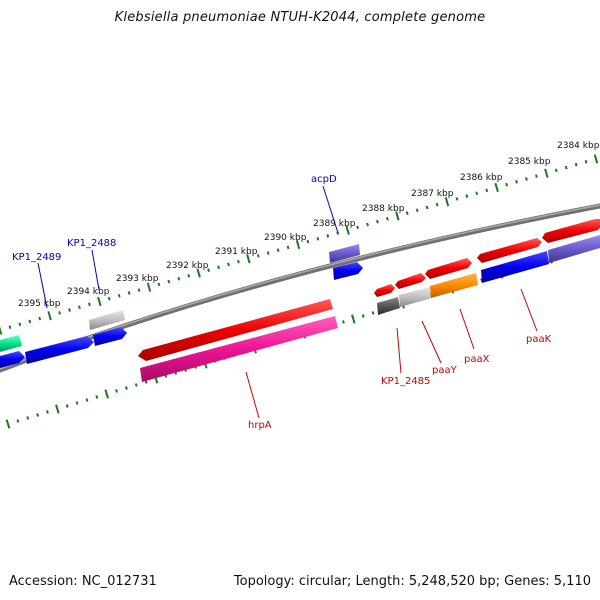  Describe the element at coordinates (477, 359) in the screenshot. I see `label-paaX: paaX` at that location.